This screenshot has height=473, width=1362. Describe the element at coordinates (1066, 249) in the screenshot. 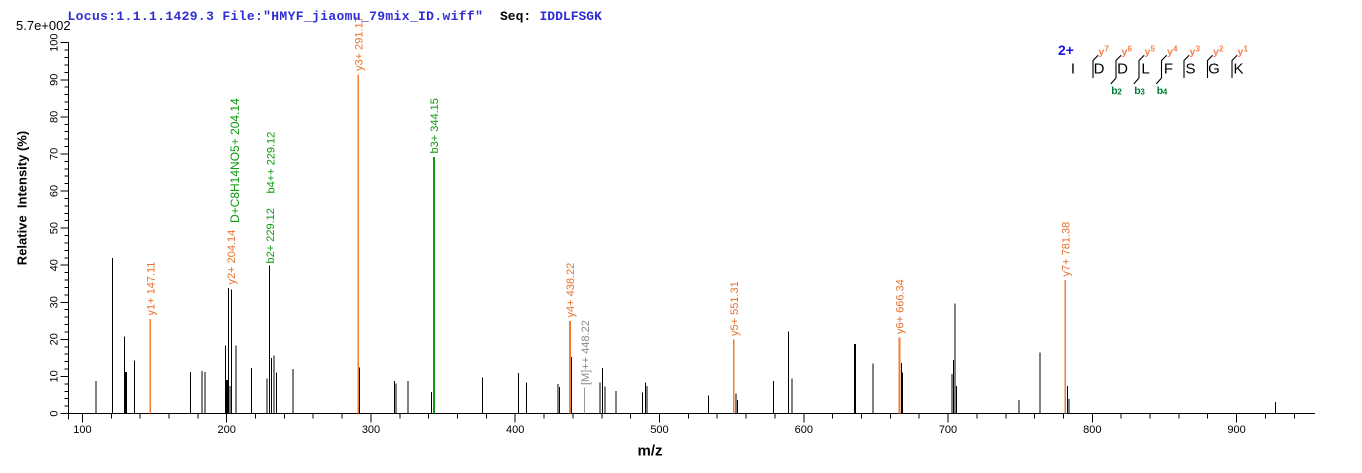

I see `svg-text: y7+ 781.38` at that location.